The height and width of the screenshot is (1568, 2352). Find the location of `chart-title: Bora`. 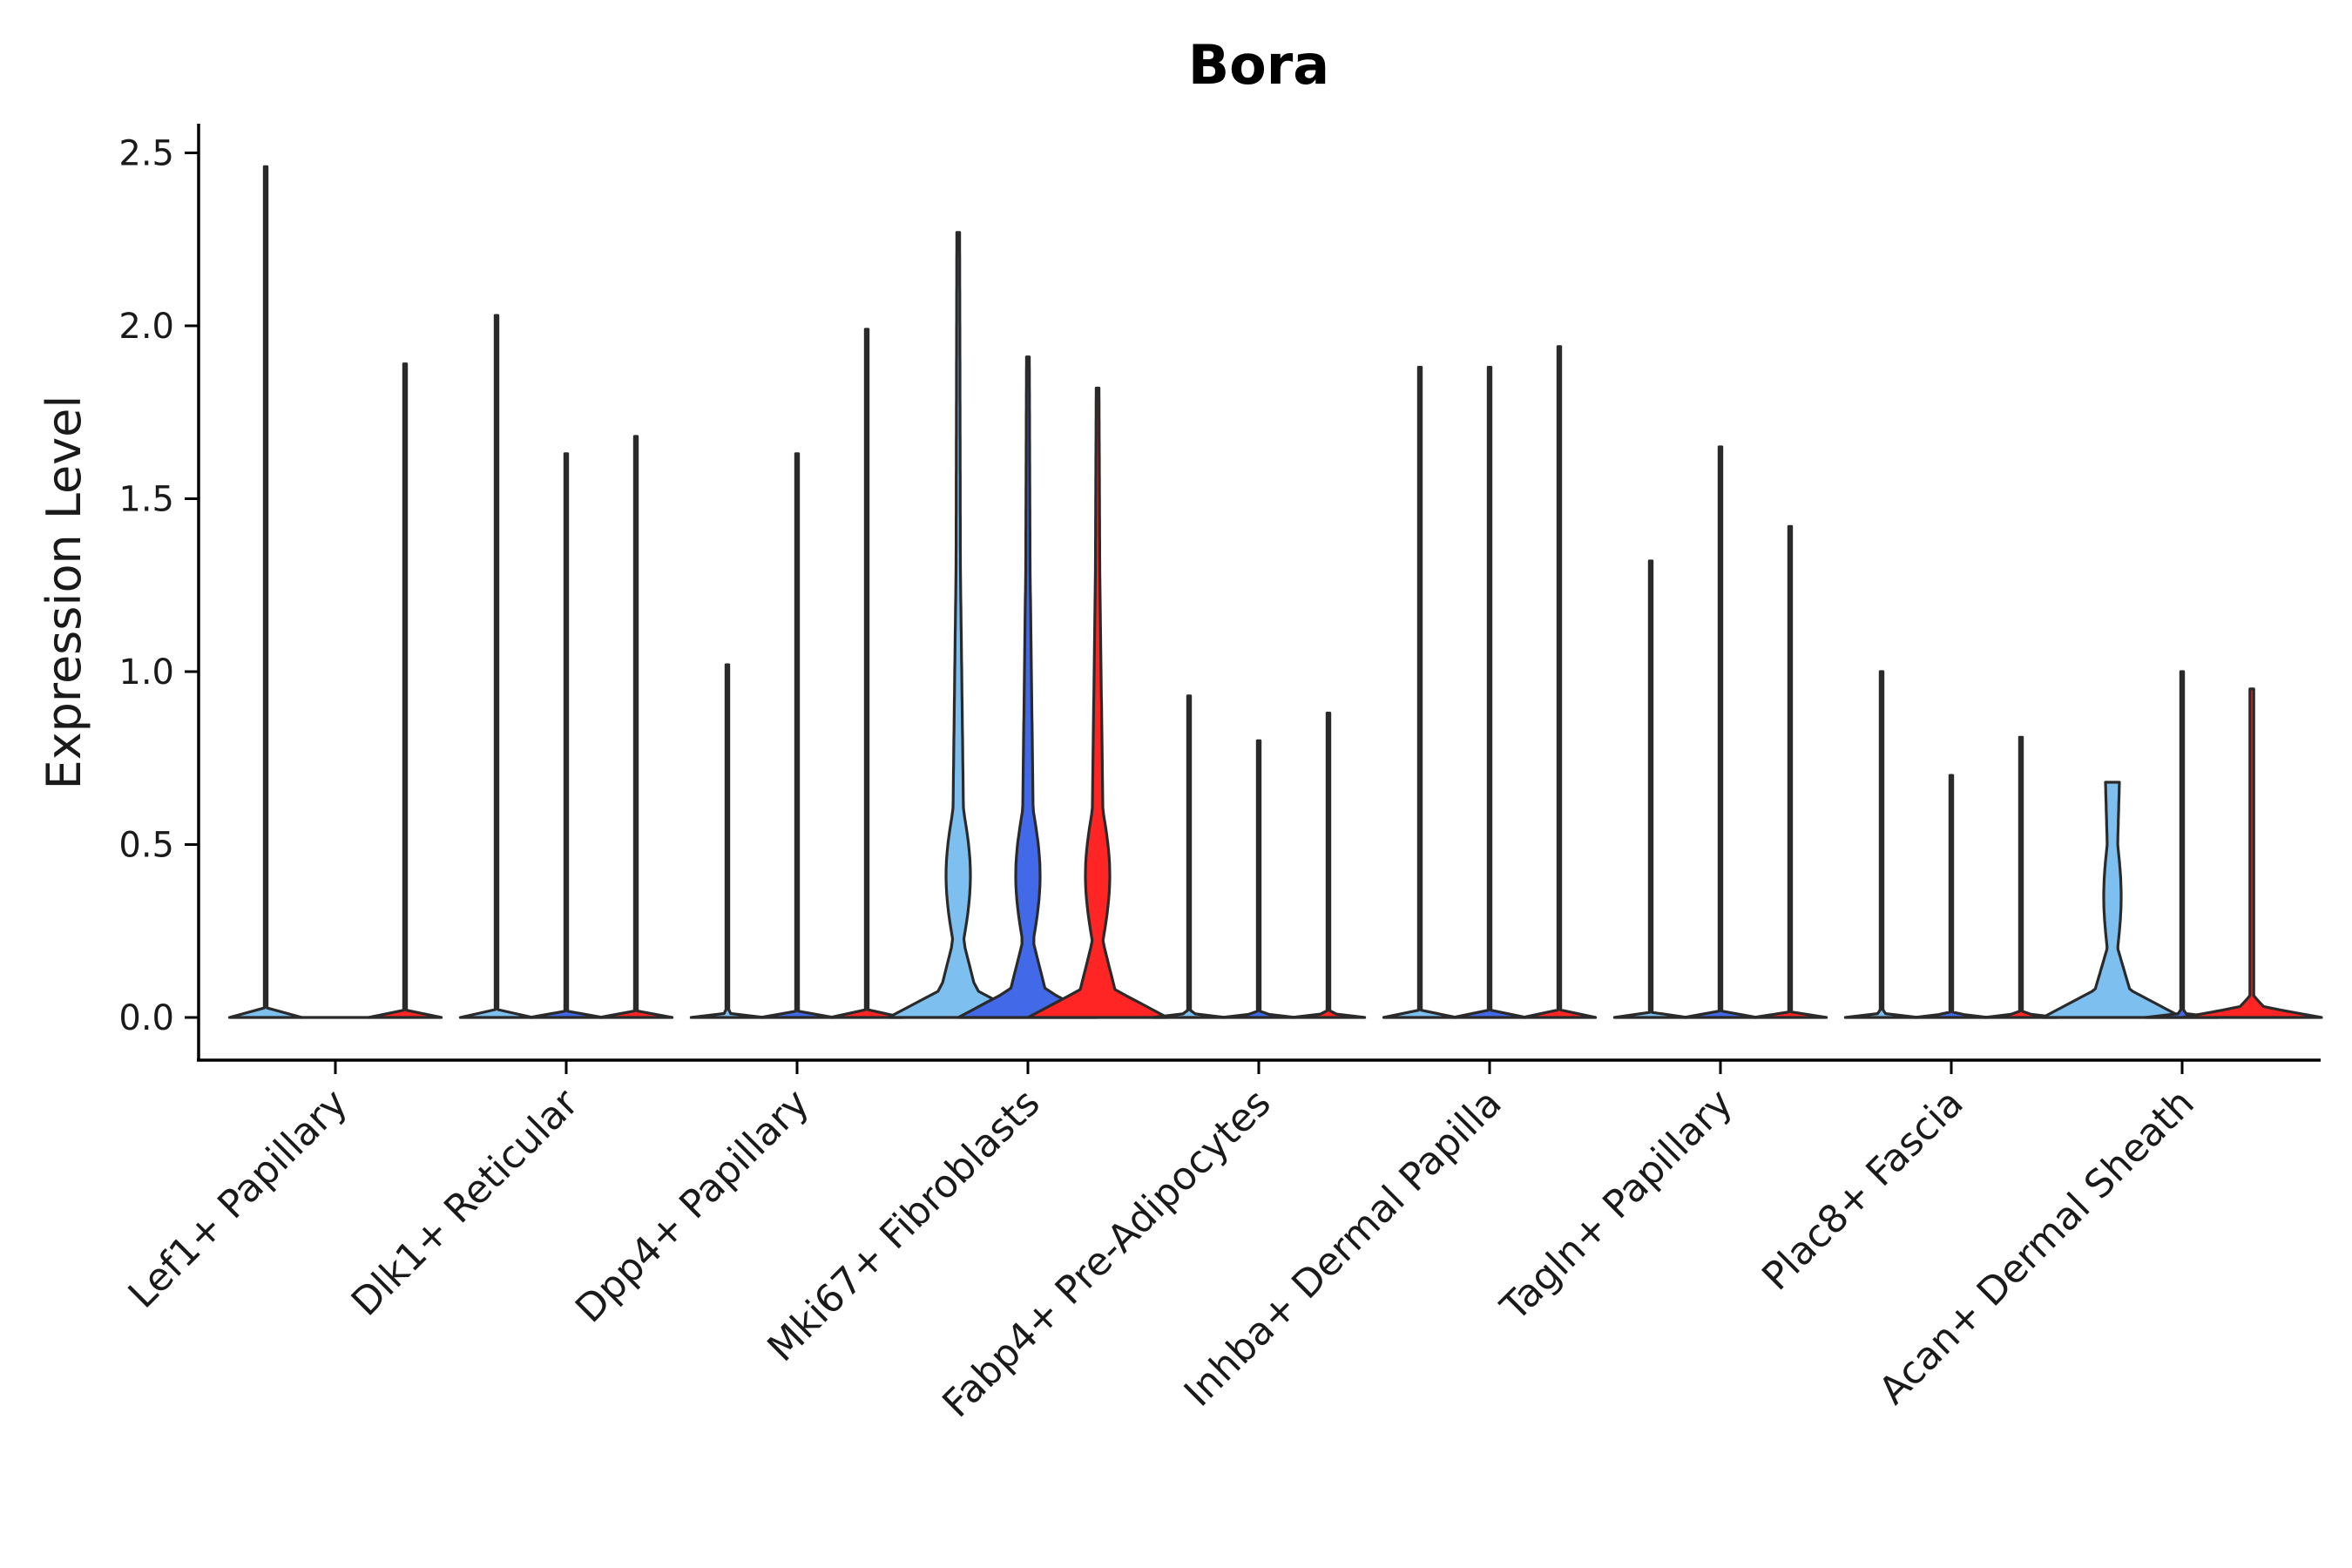

chart-title: Bora is located at coordinates (1258, 65).